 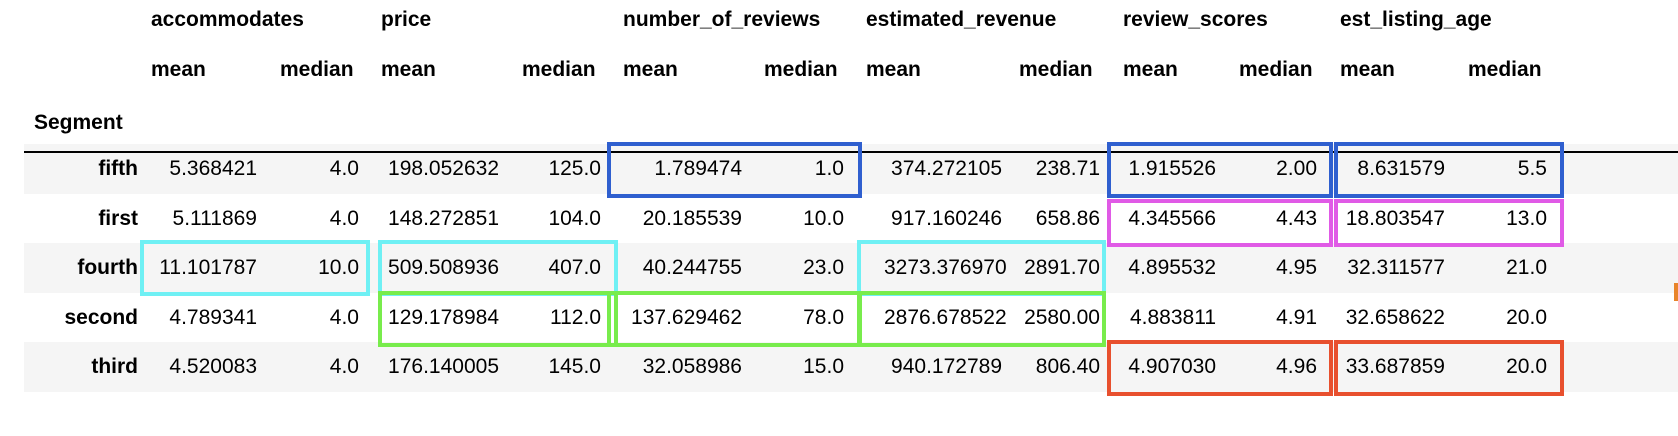 What do you see at coordinates (1172, 267) in the screenshot?
I see `cell-fourth-review-scores-mean: 4.895532` at bounding box center [1172, 267].